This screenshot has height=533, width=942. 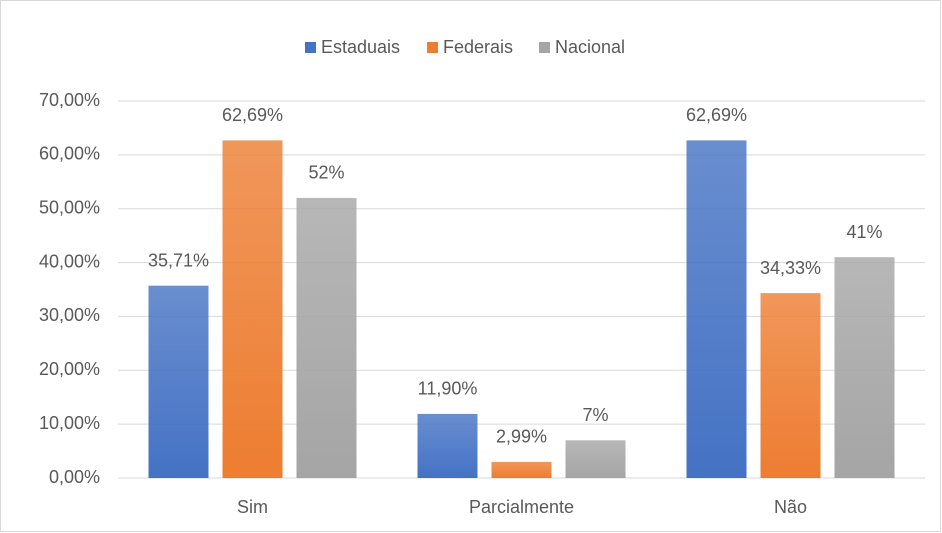 What do you see at coordinates (69, 261) in the screenshot?
I see `y-tick-label: 40,00%` at bounding box center [69, 261].